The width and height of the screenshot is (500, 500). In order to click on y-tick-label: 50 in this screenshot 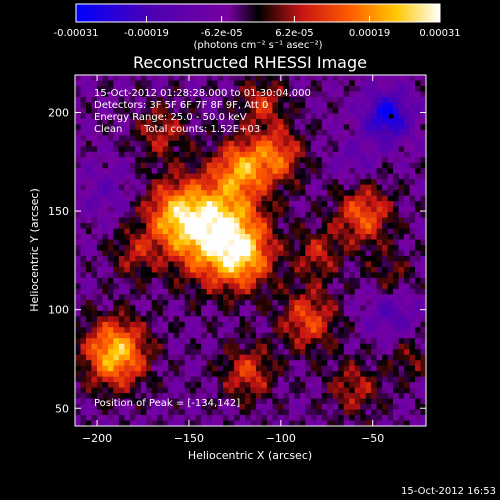, I will do `click(62, 408)`.